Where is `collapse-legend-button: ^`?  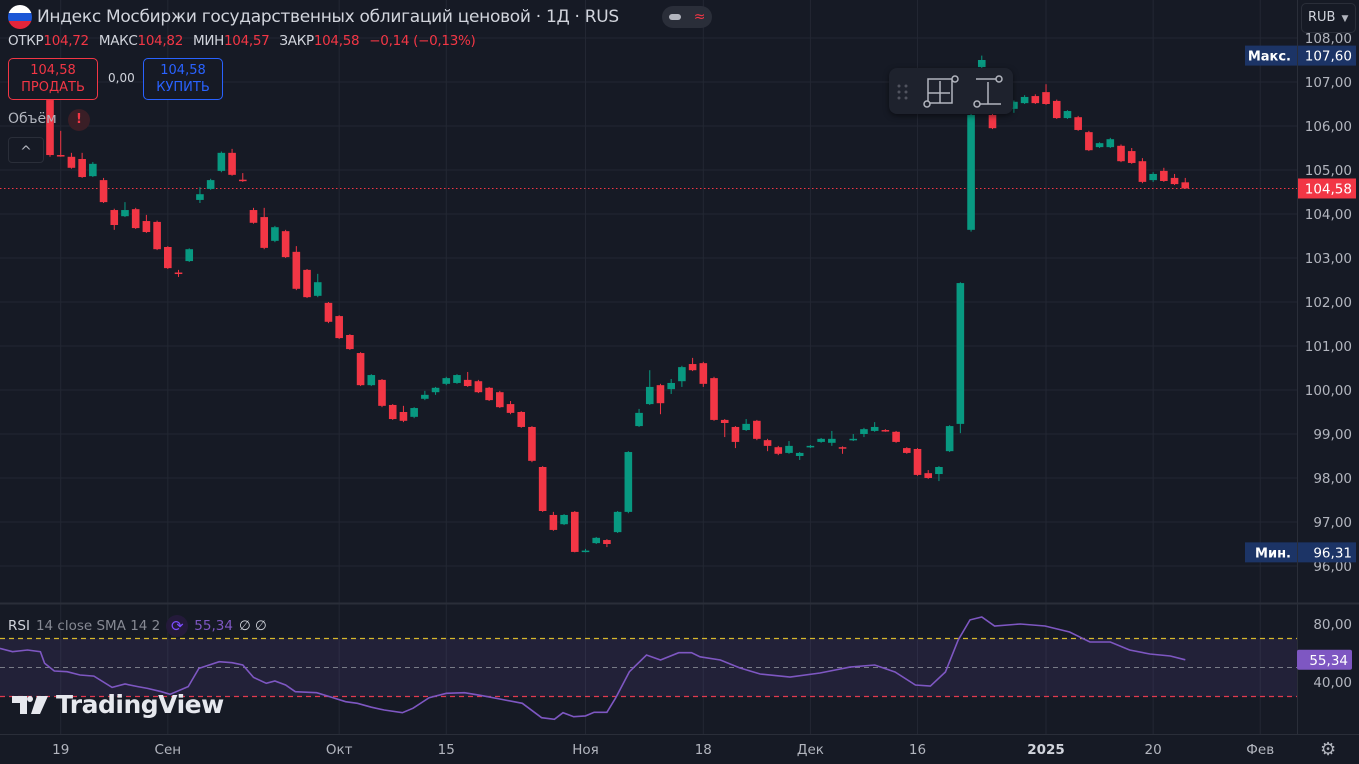 collapse-legend-button: ^ is located at coordinates (26, 150).